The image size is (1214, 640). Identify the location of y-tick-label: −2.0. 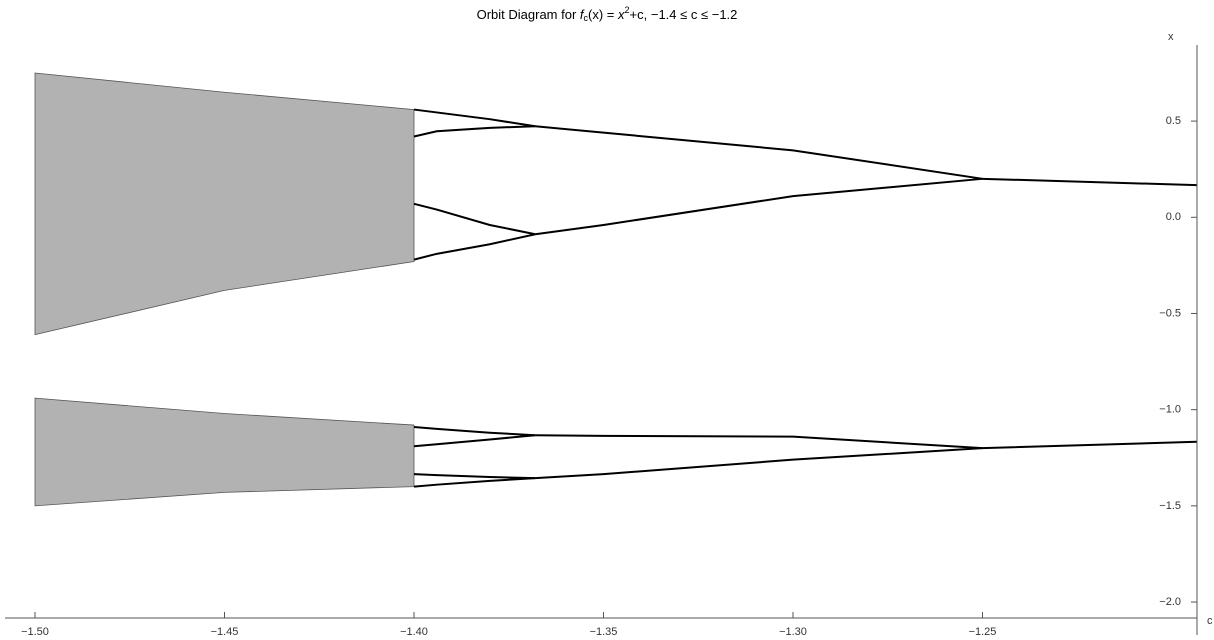
(1170, 602).